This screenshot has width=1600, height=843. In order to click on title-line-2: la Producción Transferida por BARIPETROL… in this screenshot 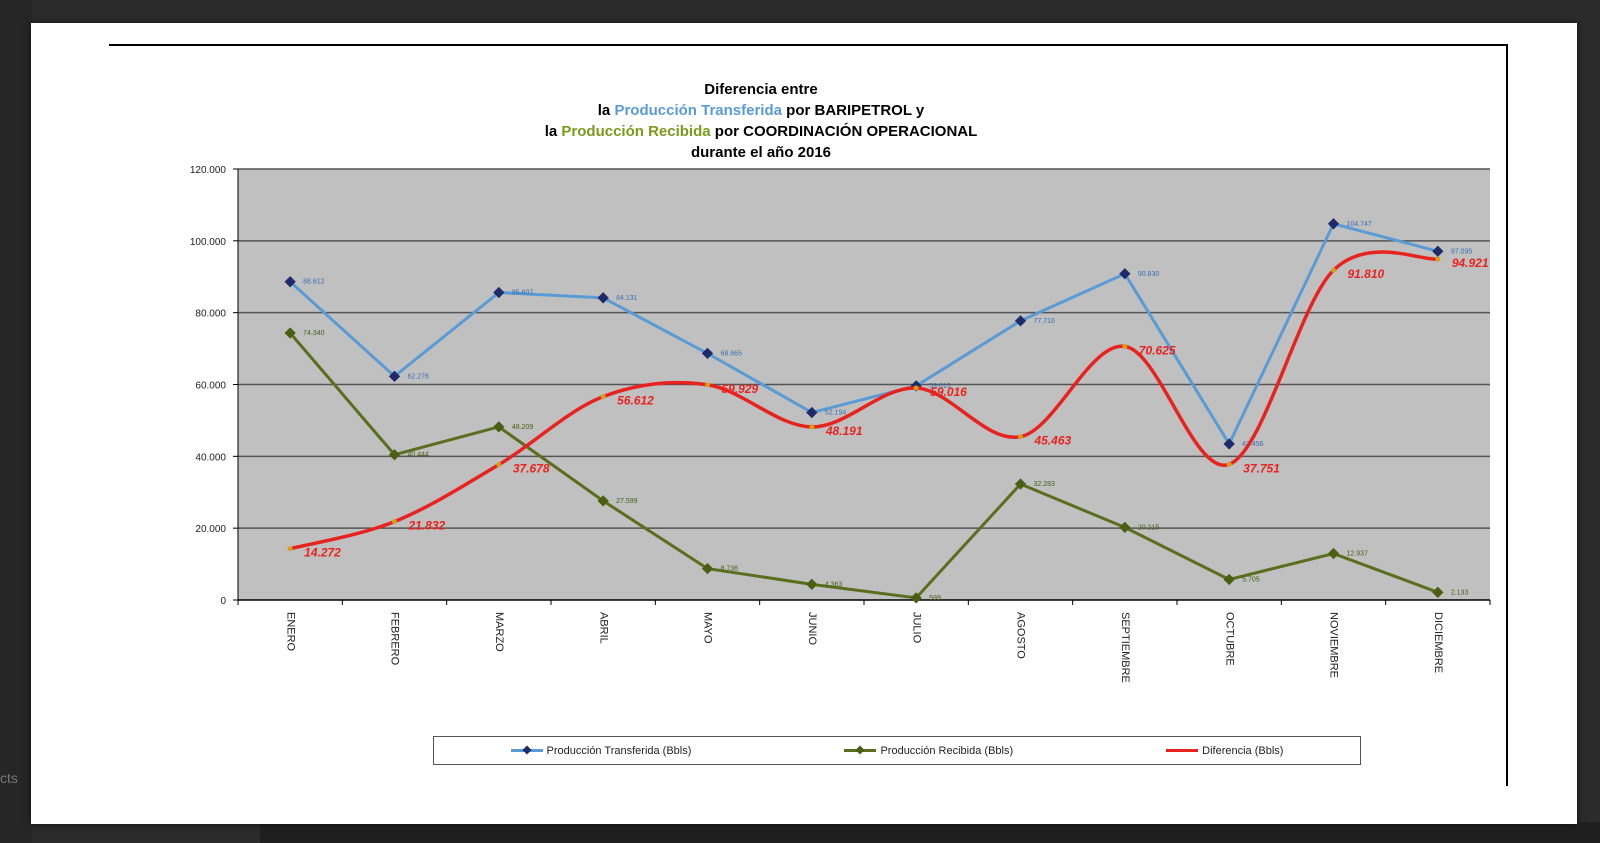, I will do `click(761, 110)`.